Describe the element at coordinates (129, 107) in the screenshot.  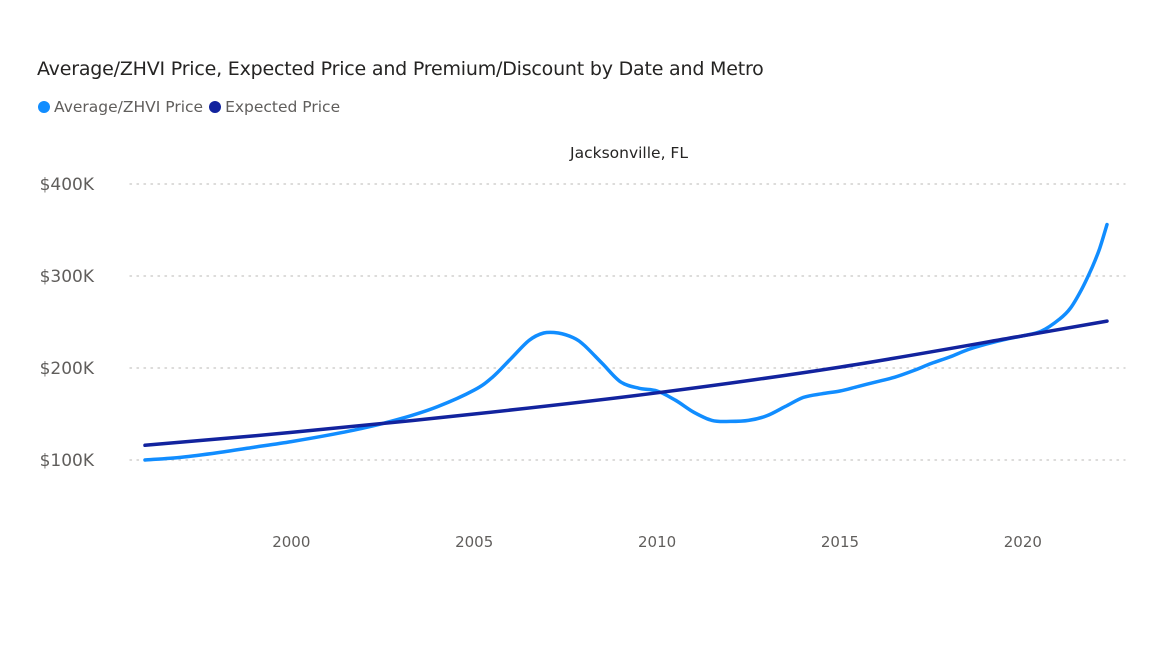
I see `legend-label-average-zhvi: Average/ZHVI Price` at that location.